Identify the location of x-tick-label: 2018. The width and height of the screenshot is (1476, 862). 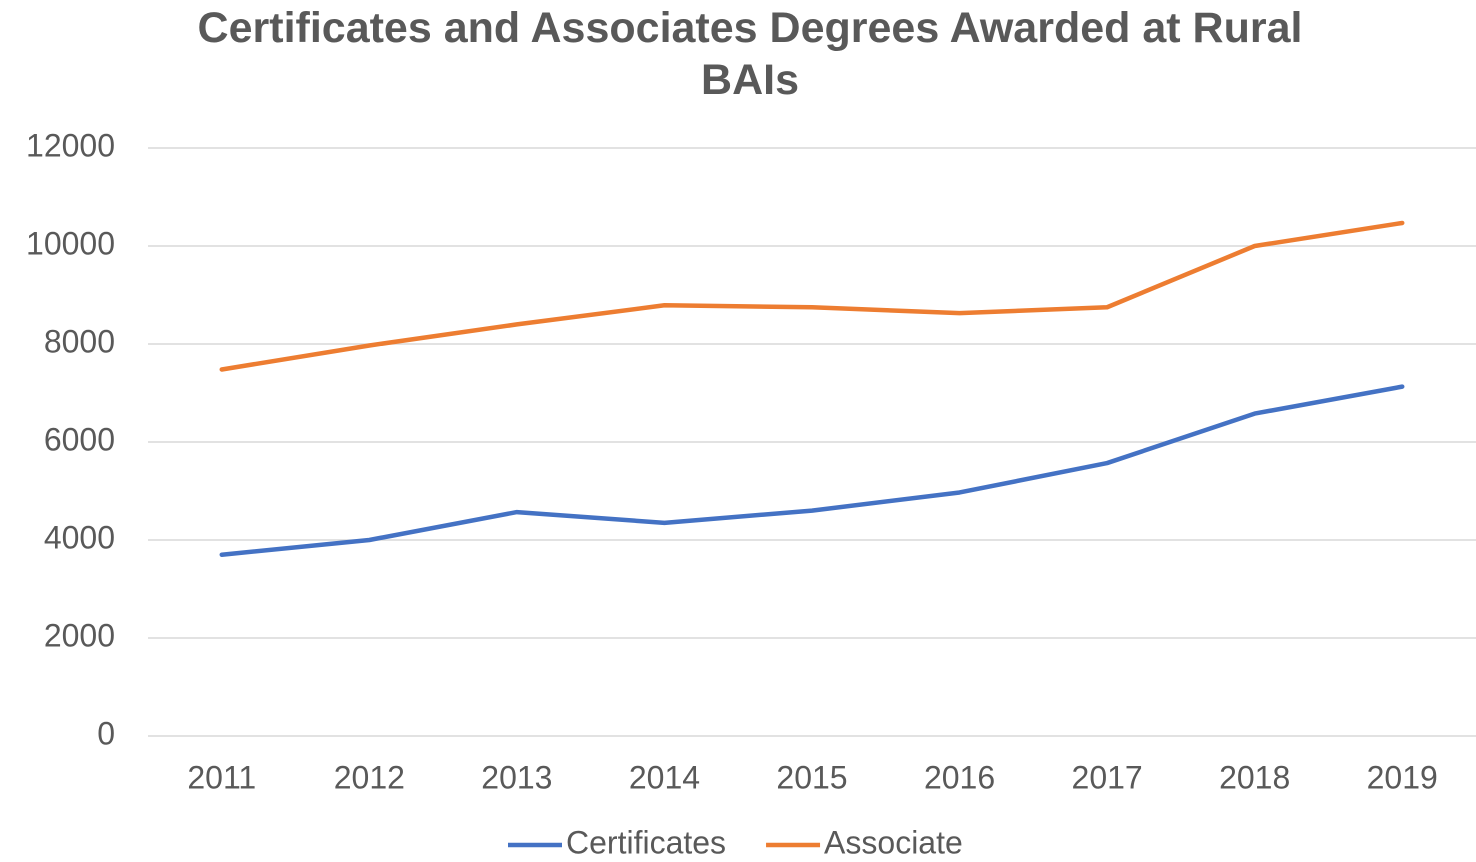
(1254, 777).